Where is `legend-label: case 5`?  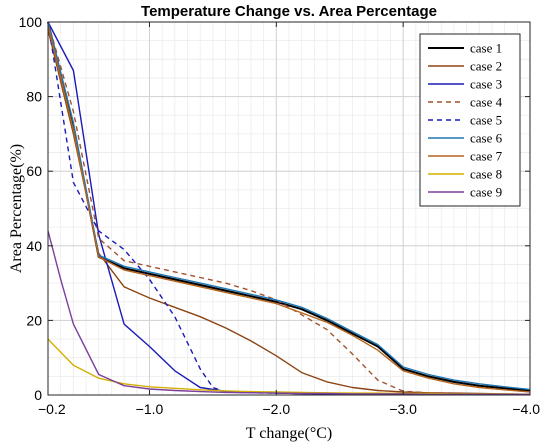
legend-label: case 5 is located at coordinates (486, 120).